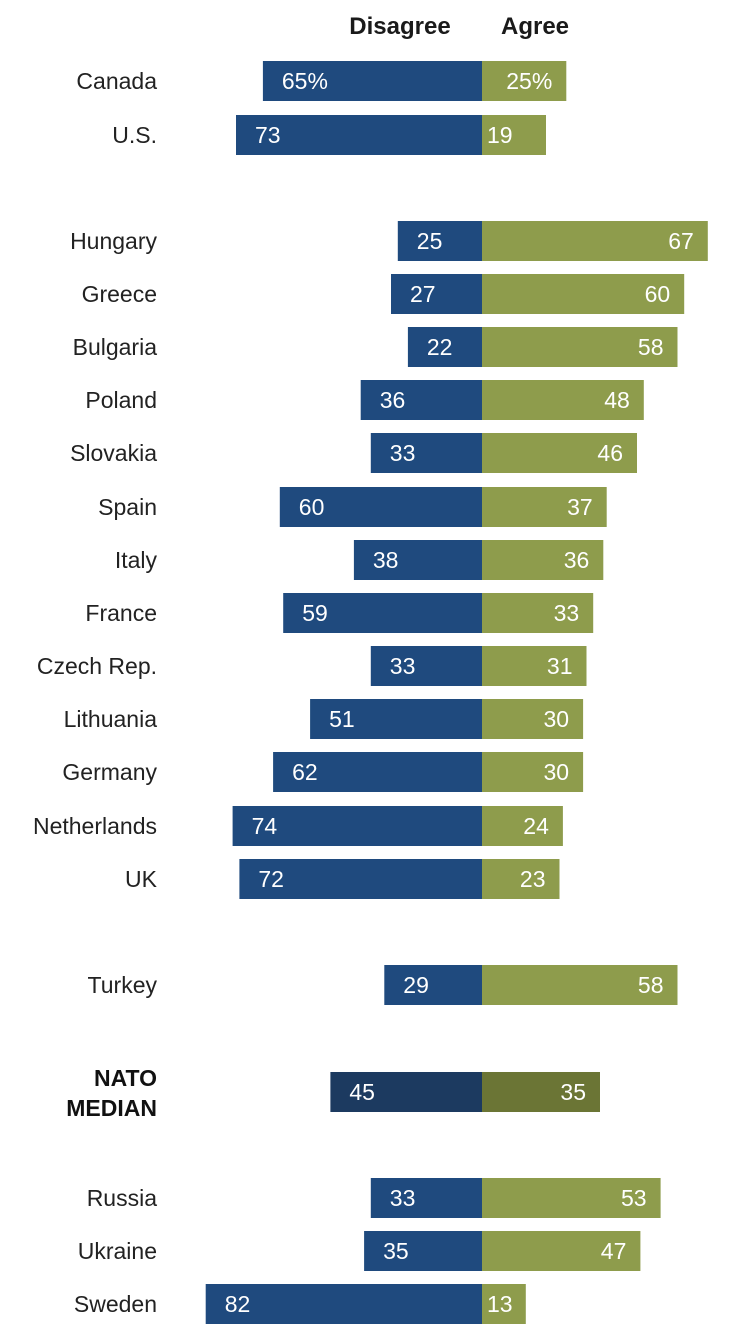  What do you see at coordinates (134, 135) in the screenshot?
I see `country-label: U.S.` at bounding box center [134, 135].